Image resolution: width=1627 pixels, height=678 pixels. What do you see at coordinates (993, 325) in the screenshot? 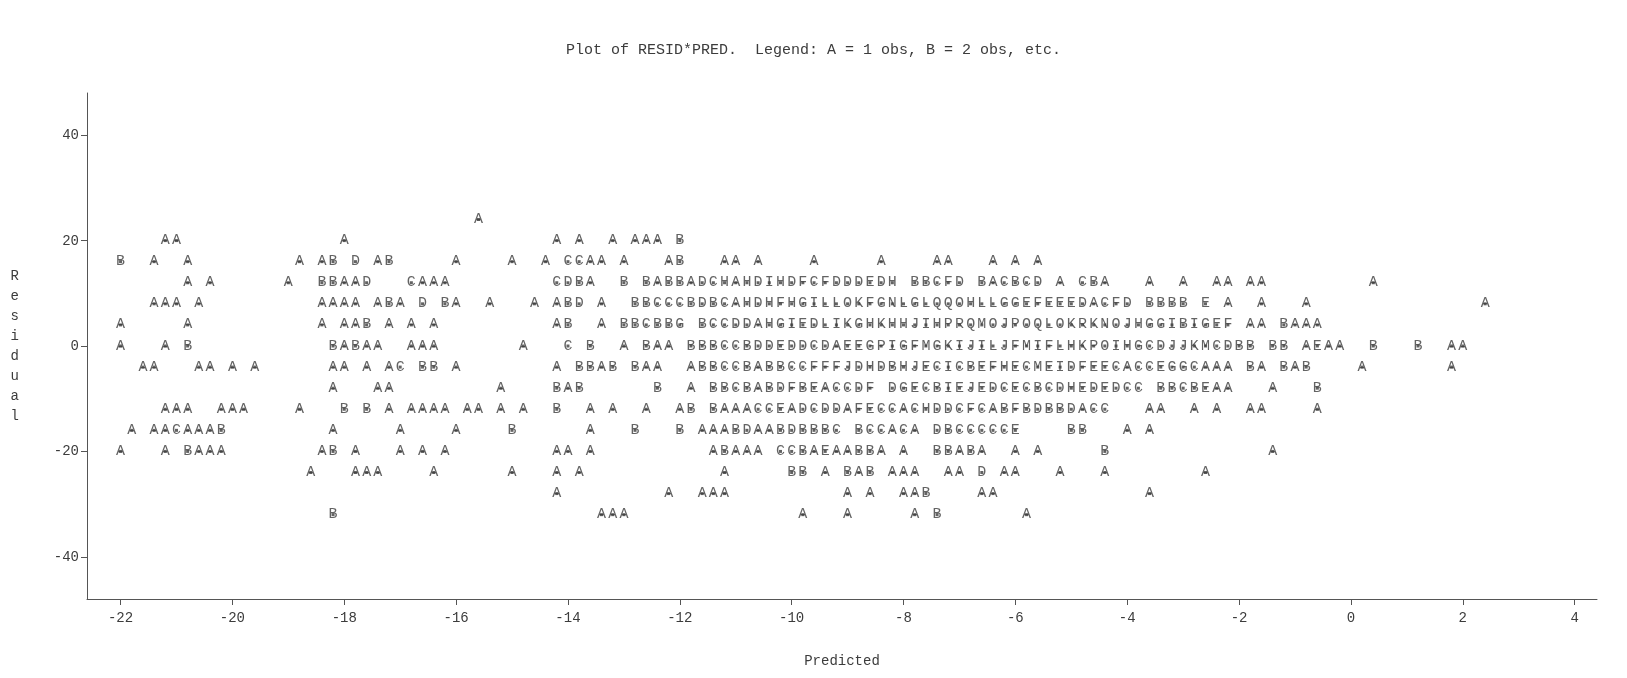
I see `data-label: O` at bounding box center [993, 325].